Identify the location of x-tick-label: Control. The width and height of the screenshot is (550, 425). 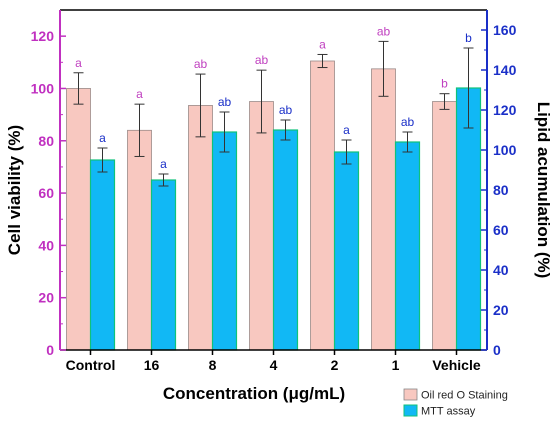
(91, 365).